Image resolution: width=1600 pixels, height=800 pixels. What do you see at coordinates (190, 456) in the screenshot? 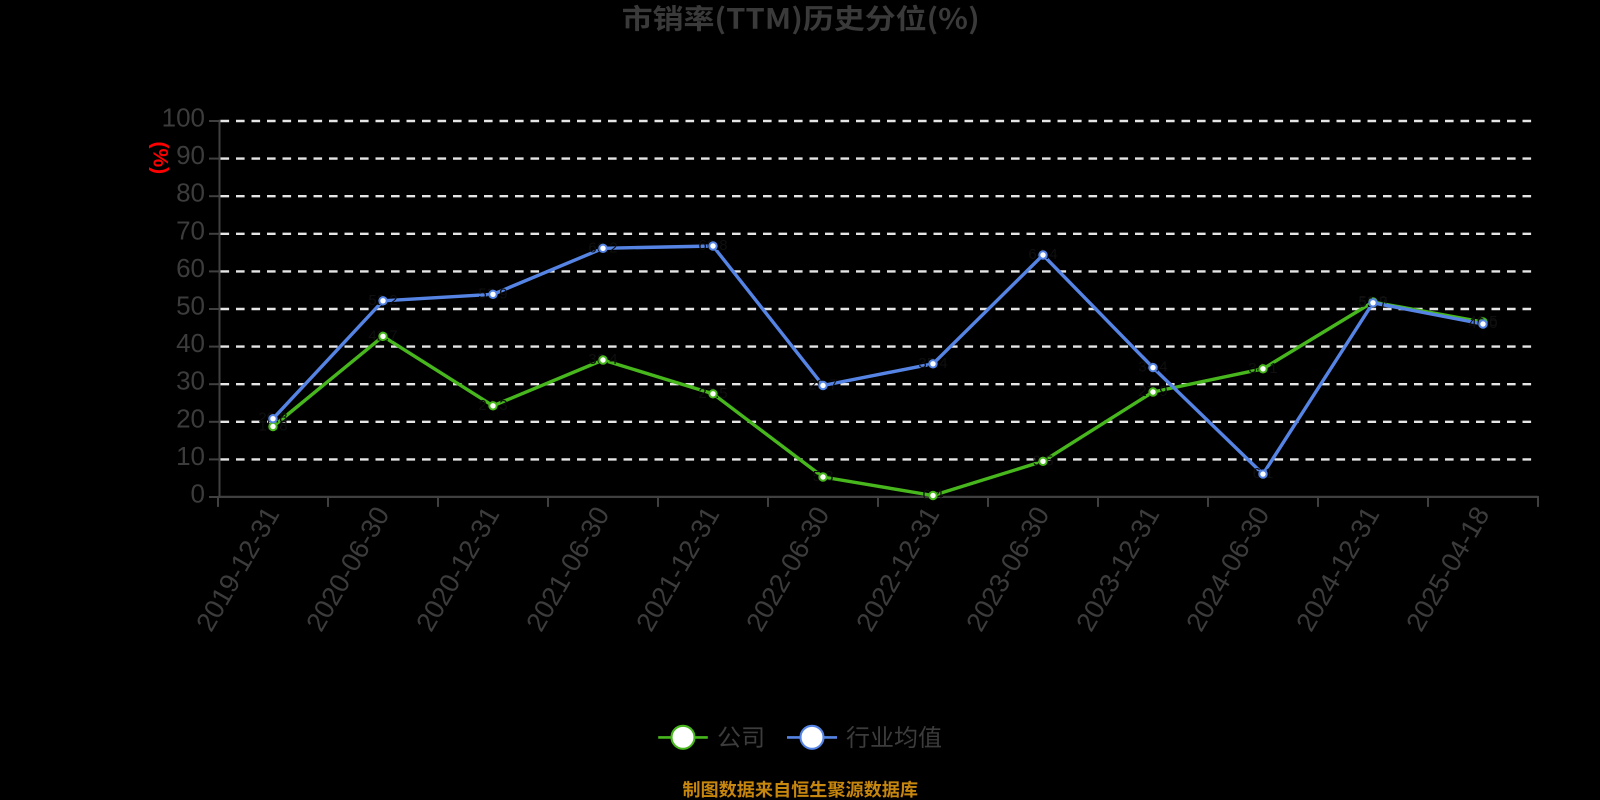
I see `svg-text: 10` at bounding box center [190, 456].